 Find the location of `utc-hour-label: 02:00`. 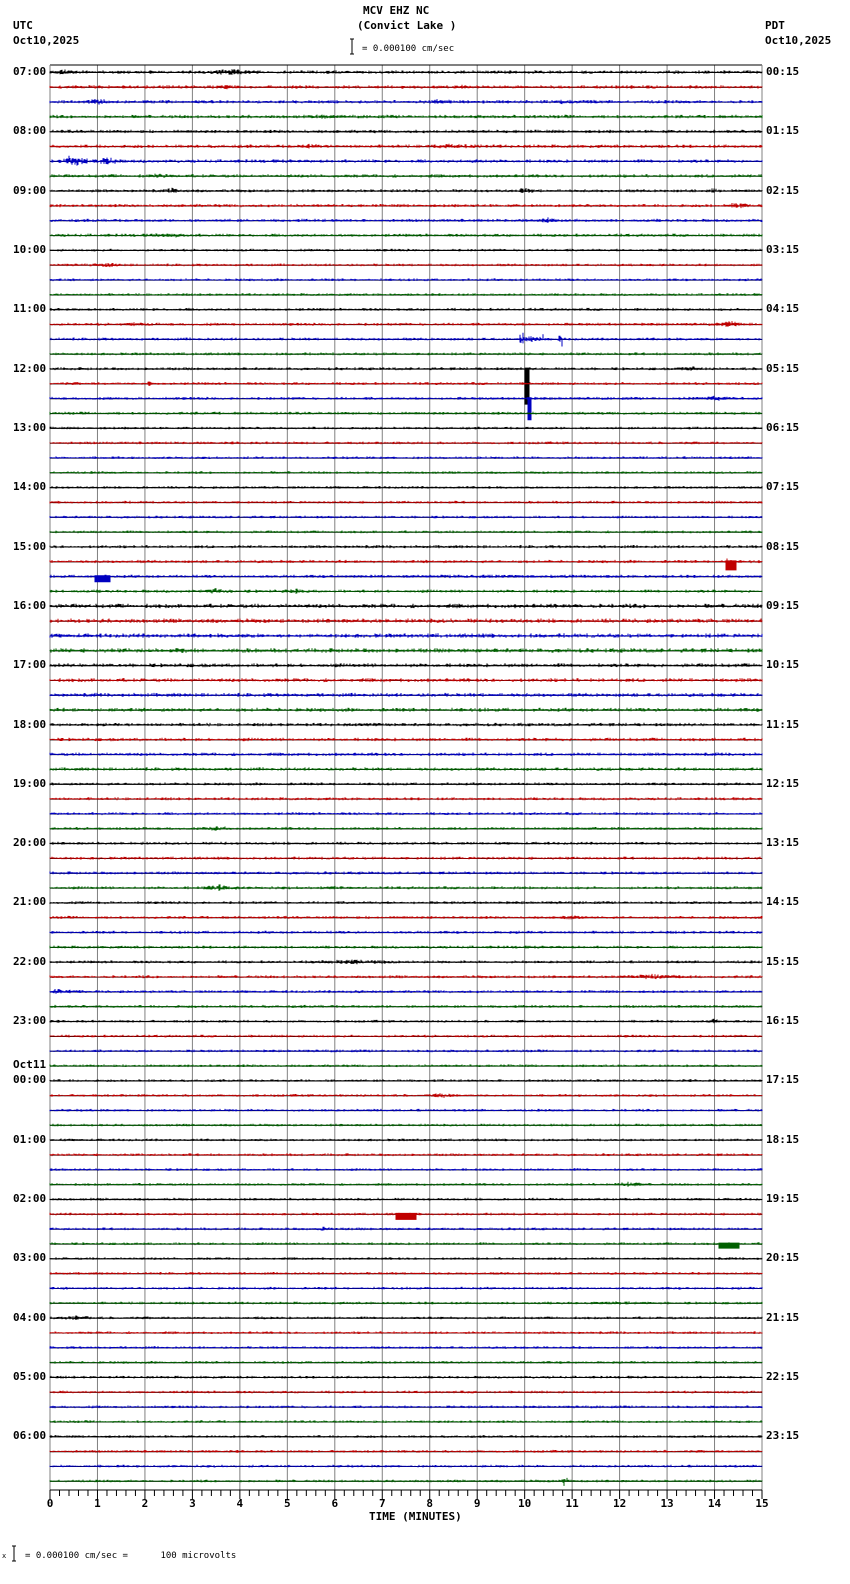

utc-hour-label: 02:00 is located at coordinates (30, 1199).